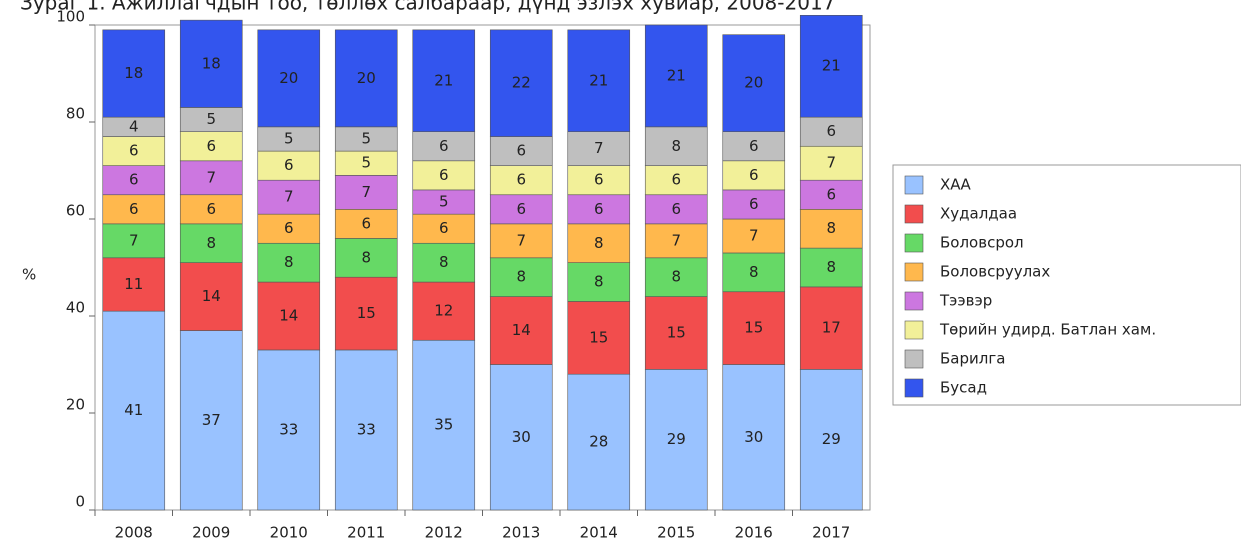 This screenshot has height=547, width=1241. I want to click on data-label: 28, so click(598, 442).